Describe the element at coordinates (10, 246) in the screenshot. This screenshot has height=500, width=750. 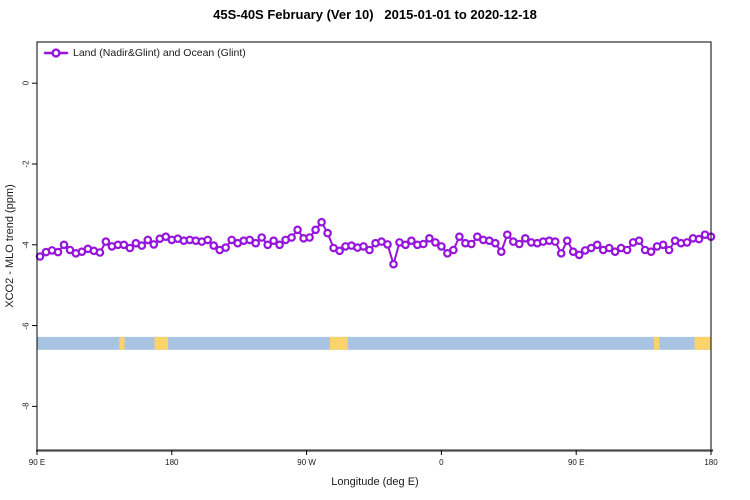
I see `y-axis-label: XCO2 - MLO trend (ppm)` at that location.